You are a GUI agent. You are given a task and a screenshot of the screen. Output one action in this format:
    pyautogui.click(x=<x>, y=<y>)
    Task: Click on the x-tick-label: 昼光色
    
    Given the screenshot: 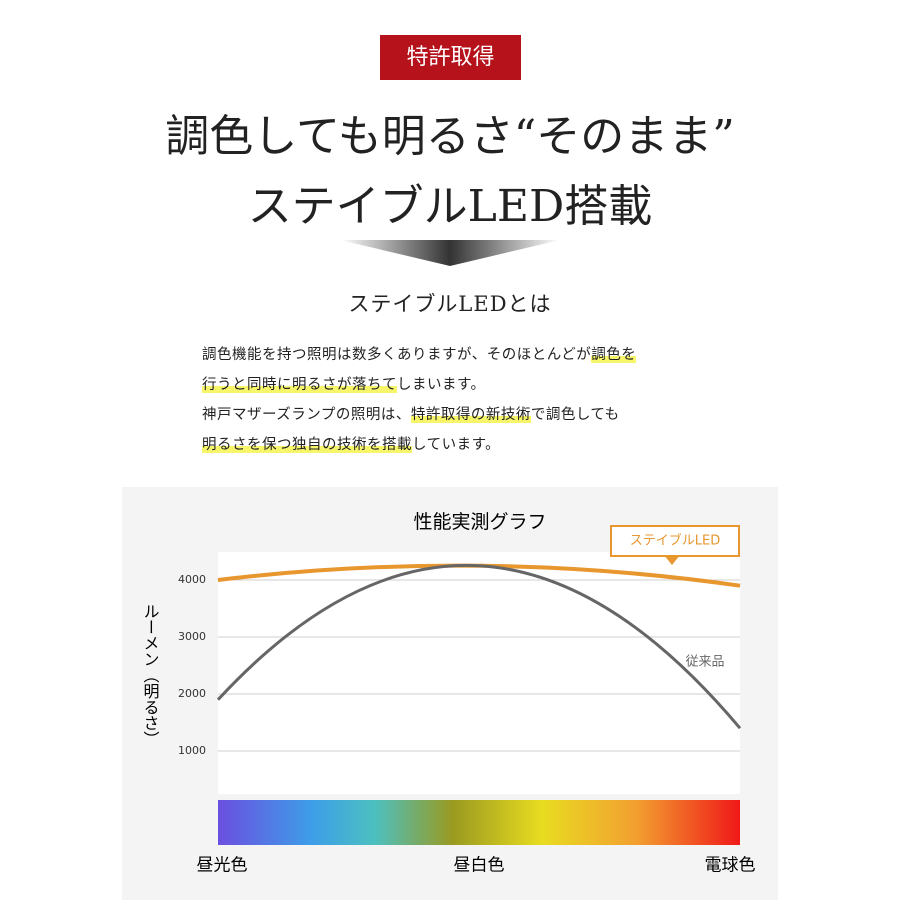 What is the action you would take?
    pyautogui.click(x=222, y=866)
    